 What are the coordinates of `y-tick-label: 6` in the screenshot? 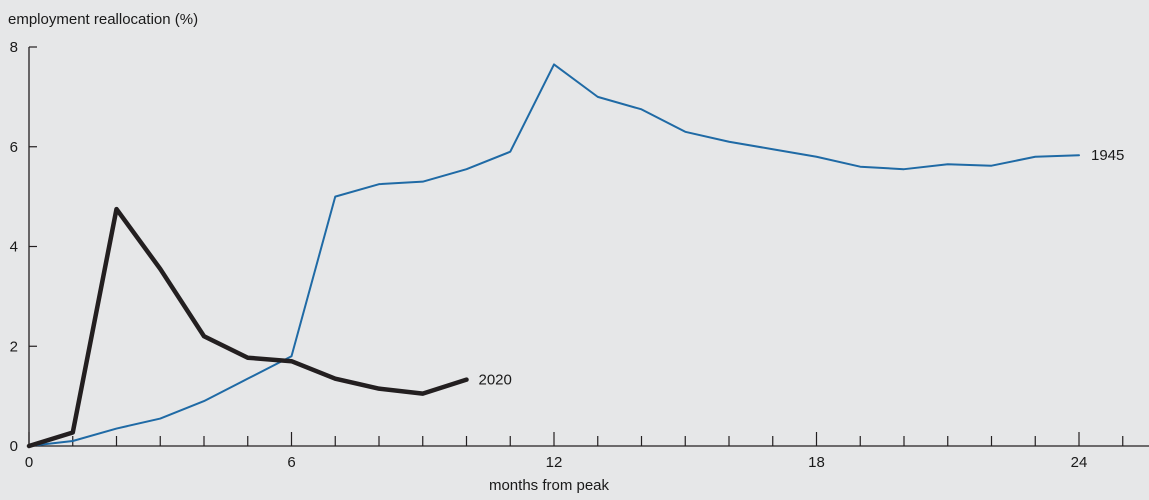 It's located at (14, 147).